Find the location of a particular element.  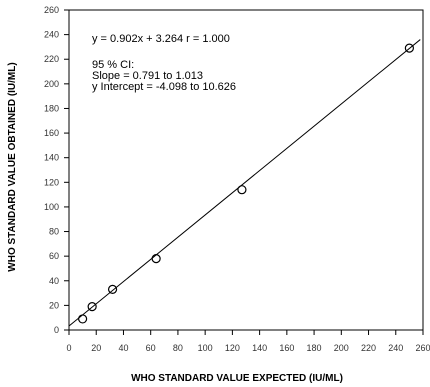

x-tick-label: 140 is located at coordinates (259, 348).